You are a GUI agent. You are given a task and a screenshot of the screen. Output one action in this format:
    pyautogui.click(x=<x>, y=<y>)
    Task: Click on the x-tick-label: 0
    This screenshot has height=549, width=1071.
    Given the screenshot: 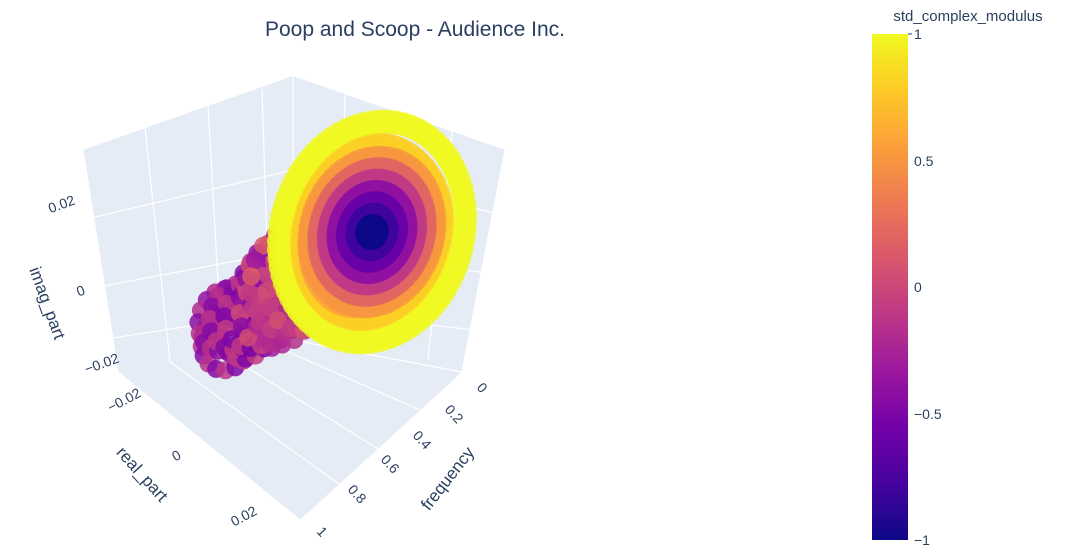 What is the action you would take?
    pyautogui.click(x=176, y=455)
    